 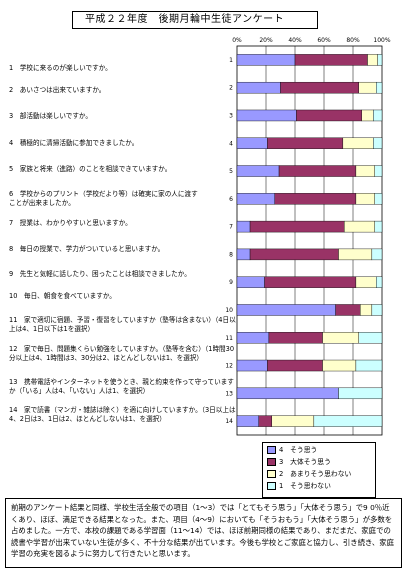 I want to click on x-tick-label: 80%, so click(x=353, y=40).